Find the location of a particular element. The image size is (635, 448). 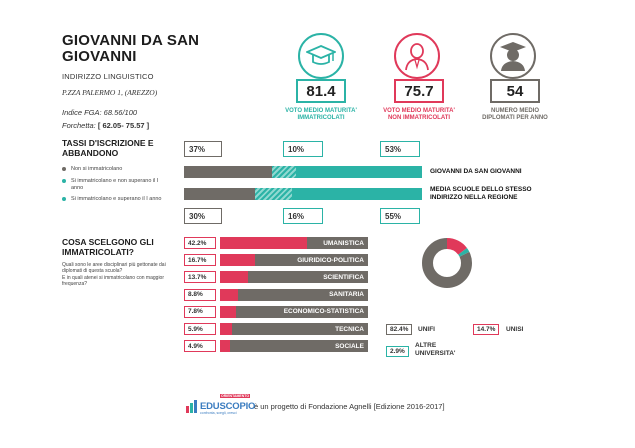

legend-label: Si immatricolano e superano il I anno is located at coordinates (116, 199).